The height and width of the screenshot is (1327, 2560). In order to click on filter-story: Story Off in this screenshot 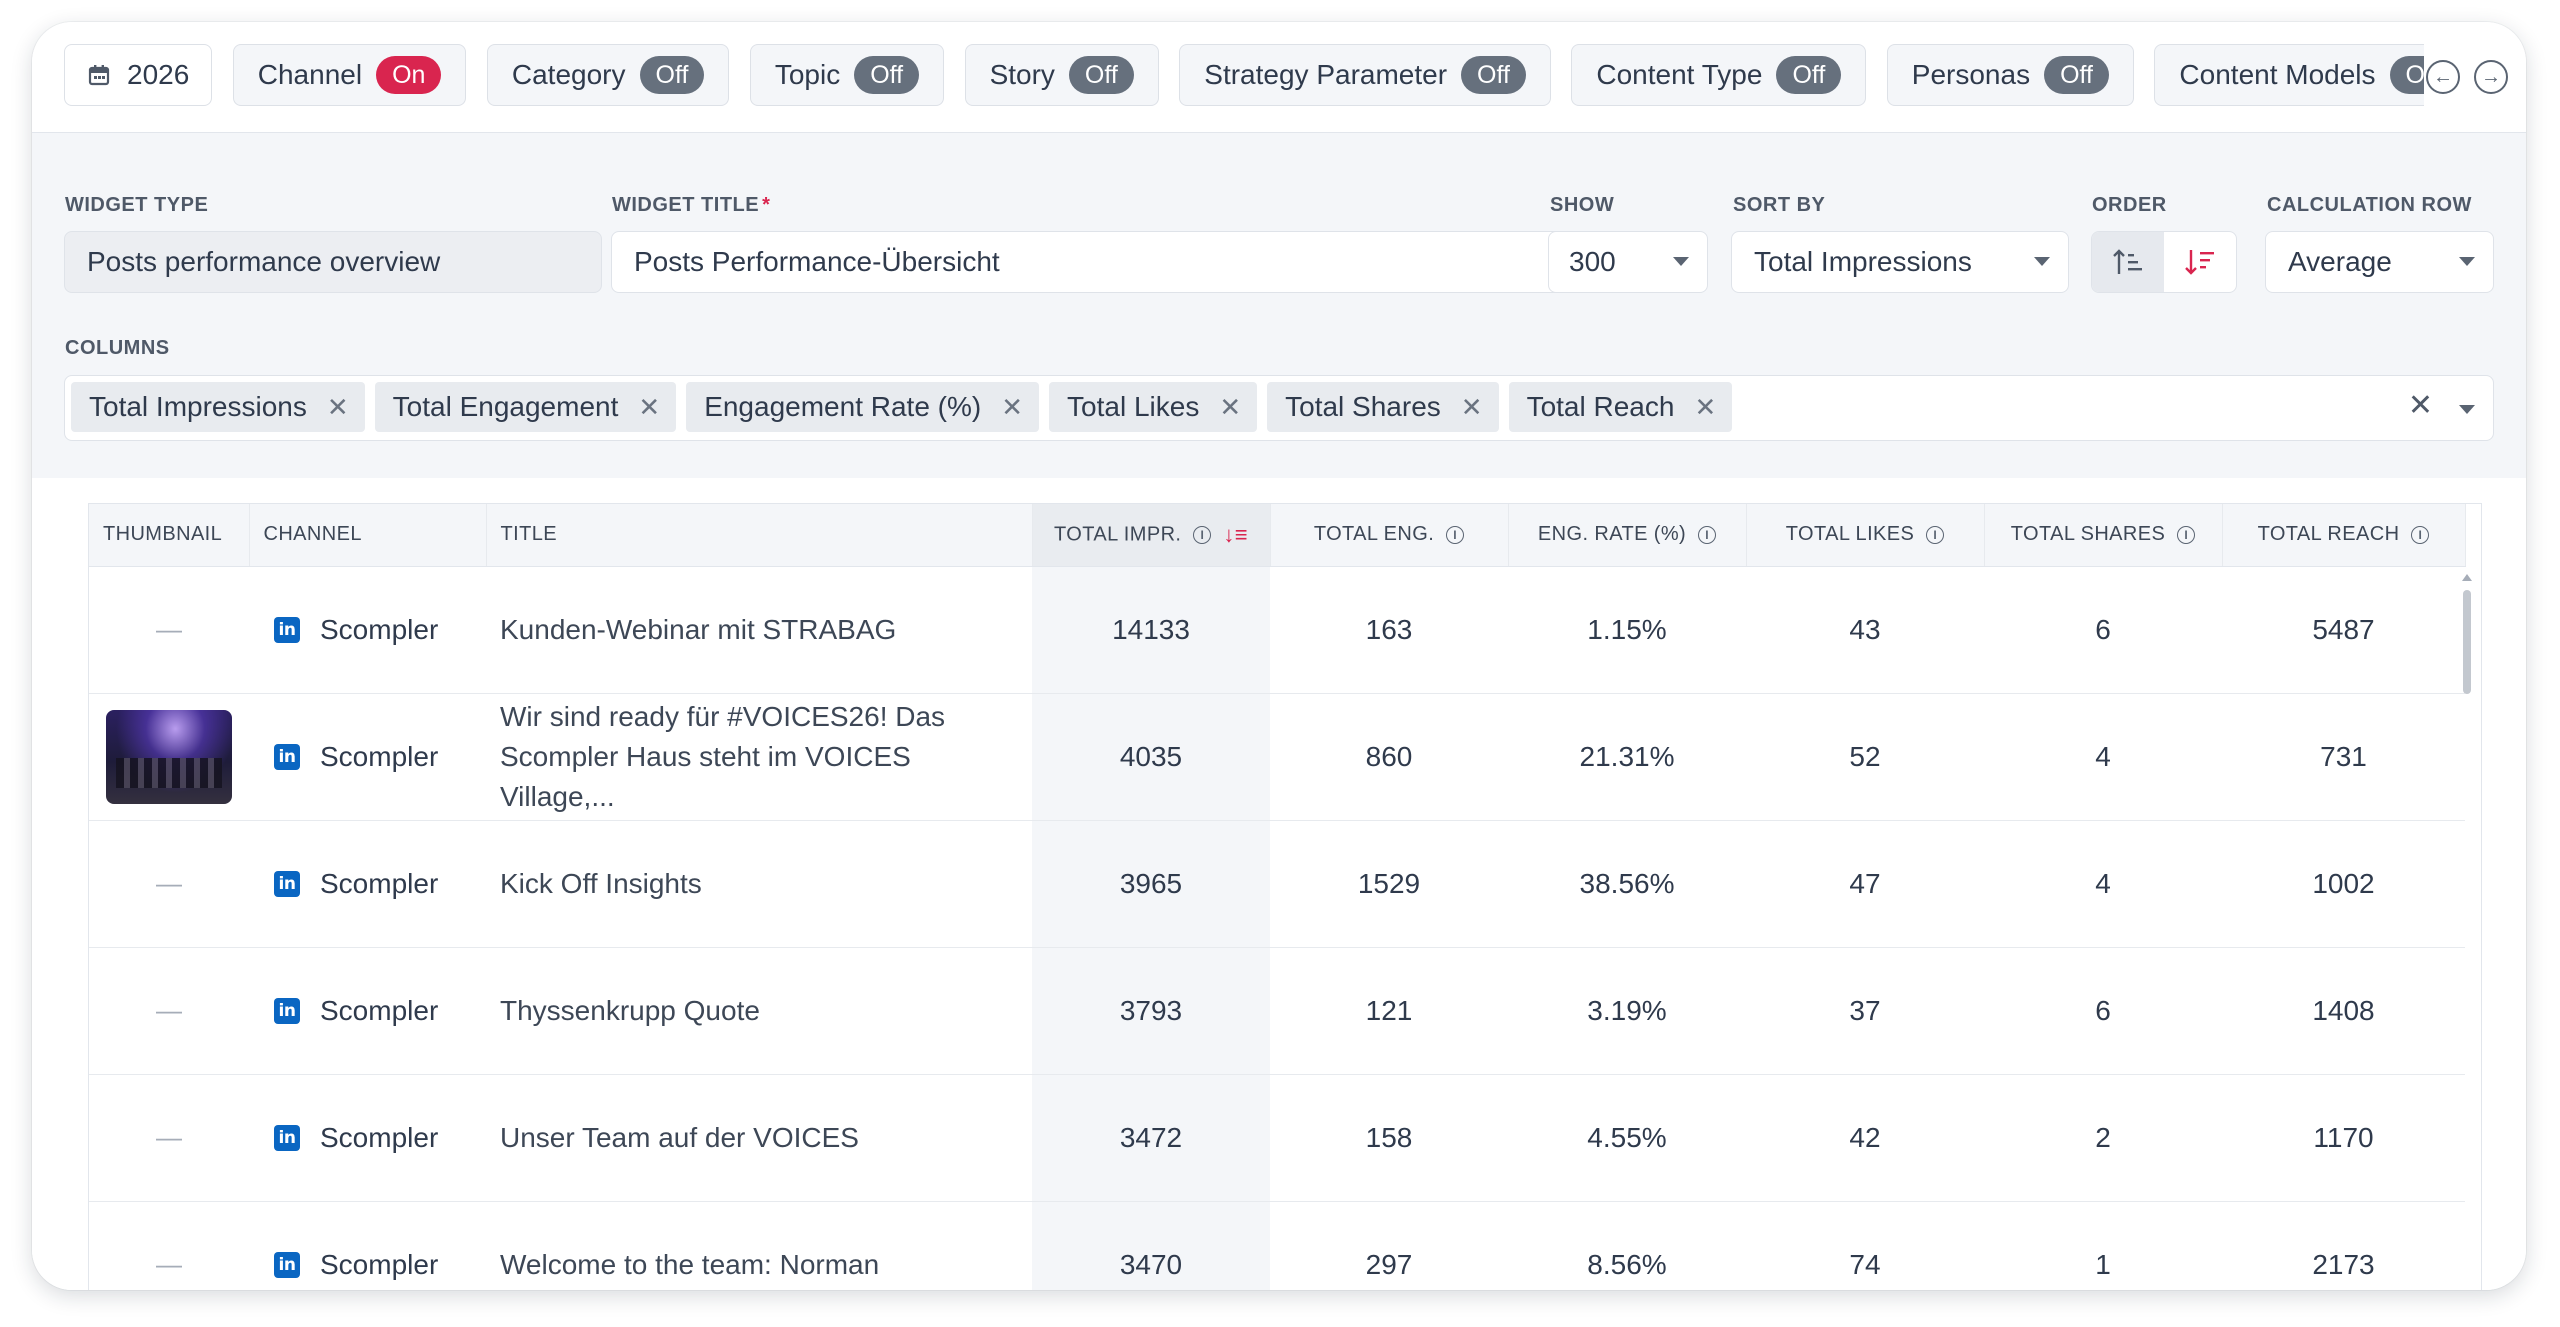, I will do `click(1061, 75)`.